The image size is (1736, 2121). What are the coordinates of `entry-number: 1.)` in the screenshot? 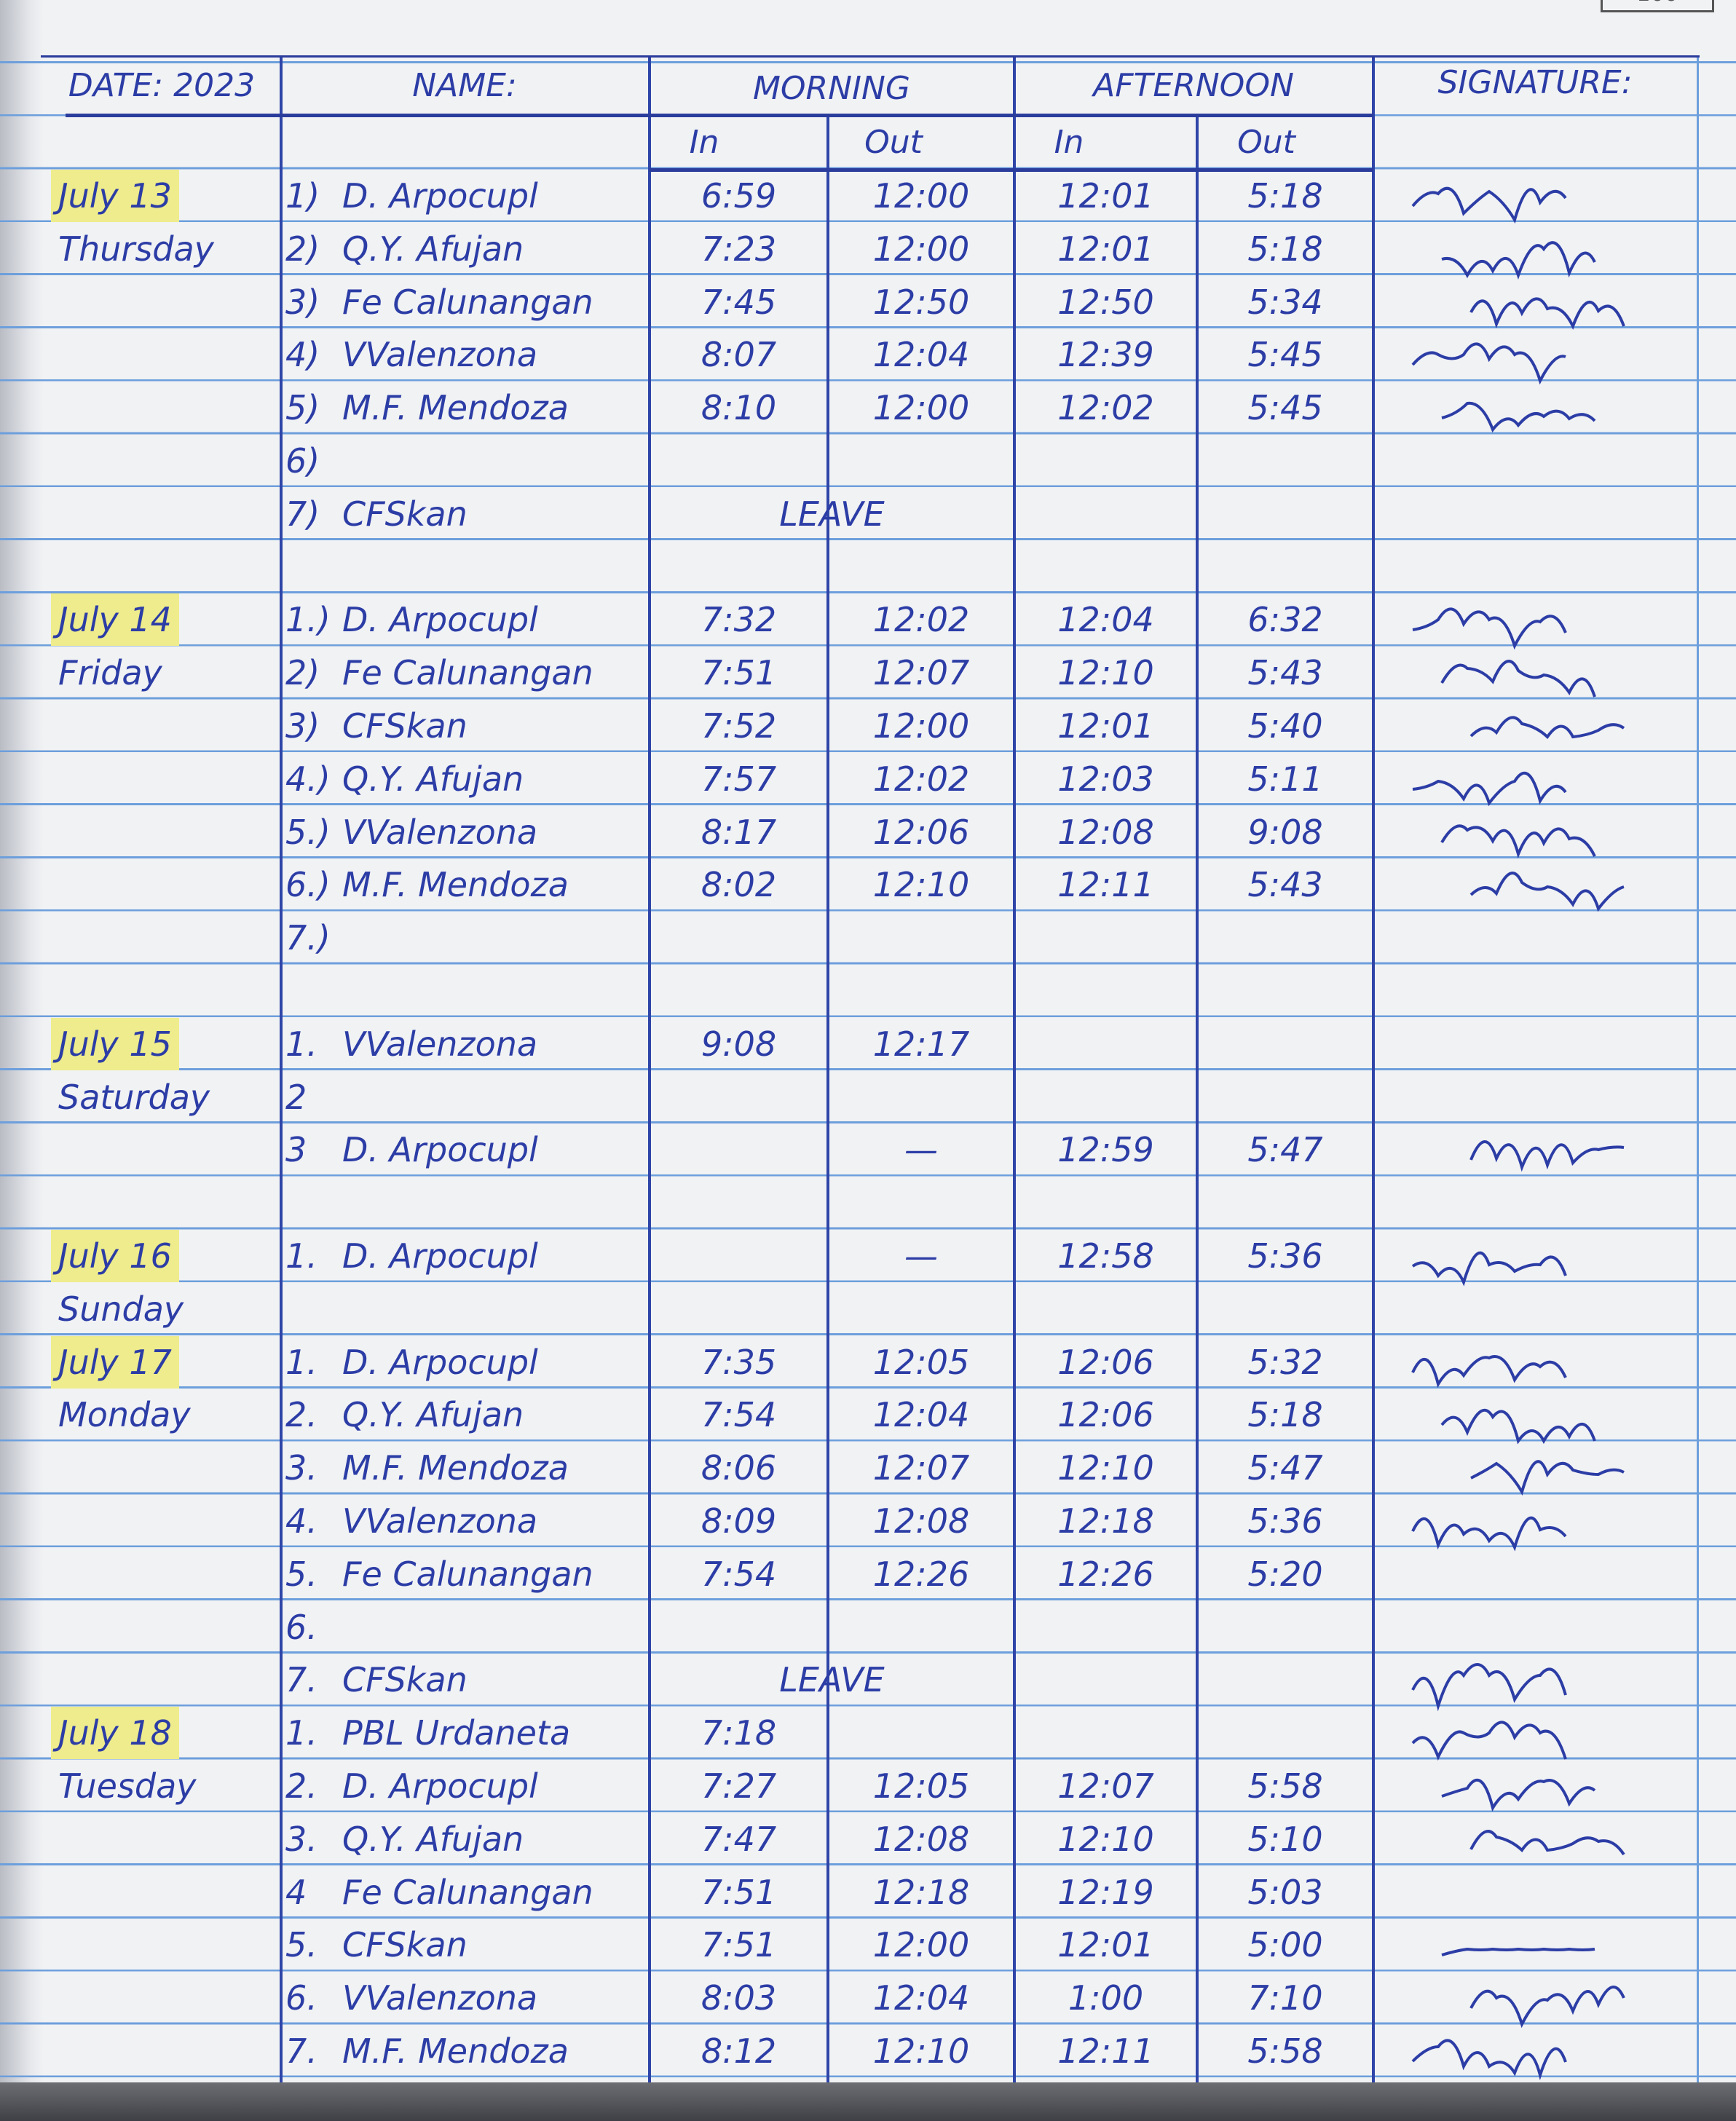 It's located at (308, 620).